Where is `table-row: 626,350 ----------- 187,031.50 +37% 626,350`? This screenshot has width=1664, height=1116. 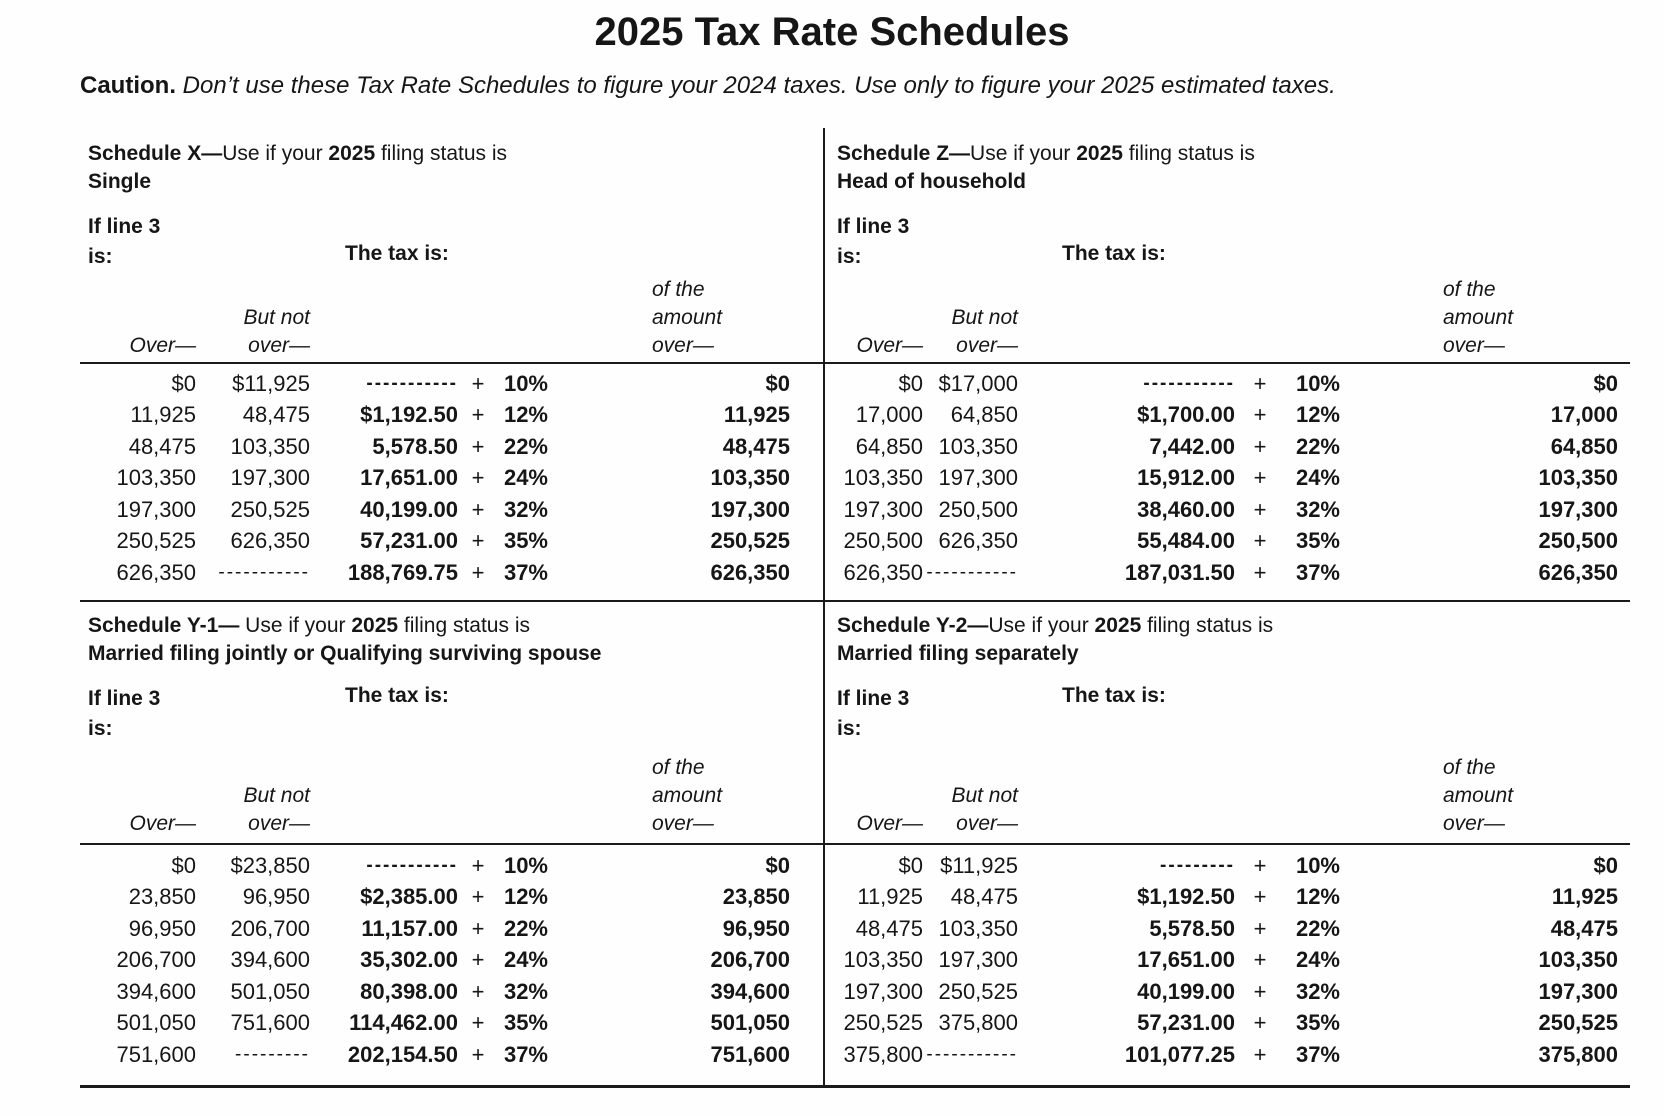
table-row: 626,350 ----------- 187,031.50 +37% 626,350 is located at coordinates (1227, 573).